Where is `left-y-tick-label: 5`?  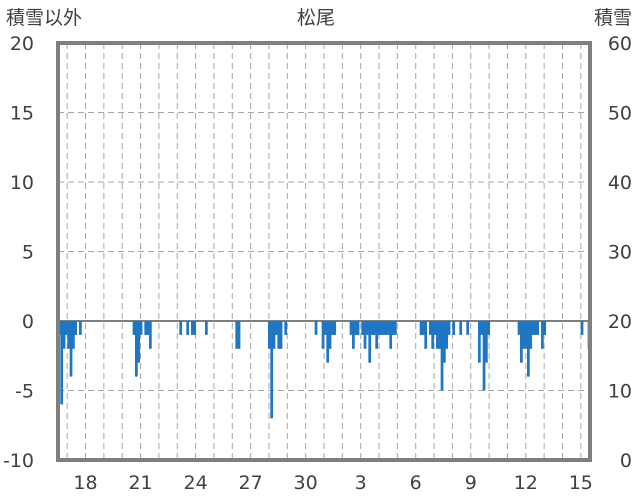
left-y-tick-label: 5 is located at coordinates (28, 253).